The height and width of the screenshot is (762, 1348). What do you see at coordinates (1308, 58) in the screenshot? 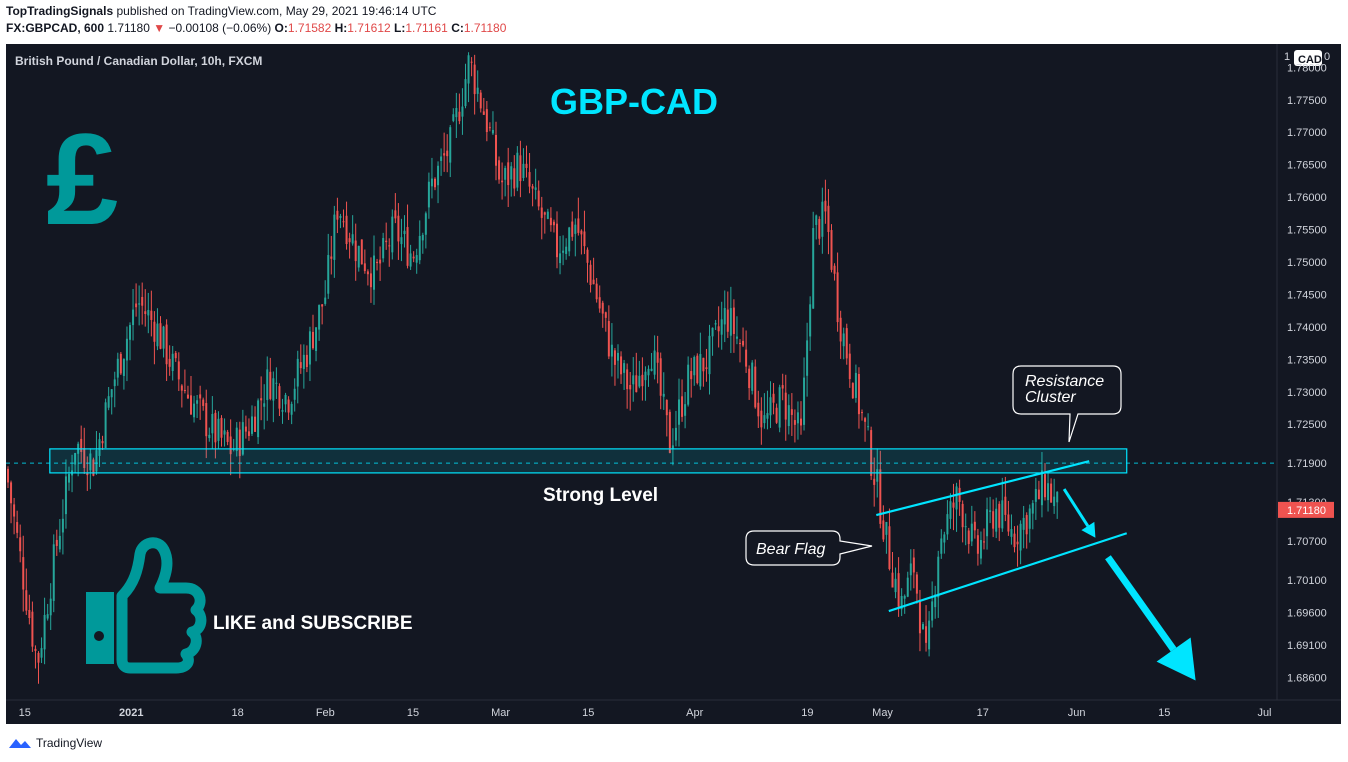
I see `currency-badge` at bounding box center [1308, 58].